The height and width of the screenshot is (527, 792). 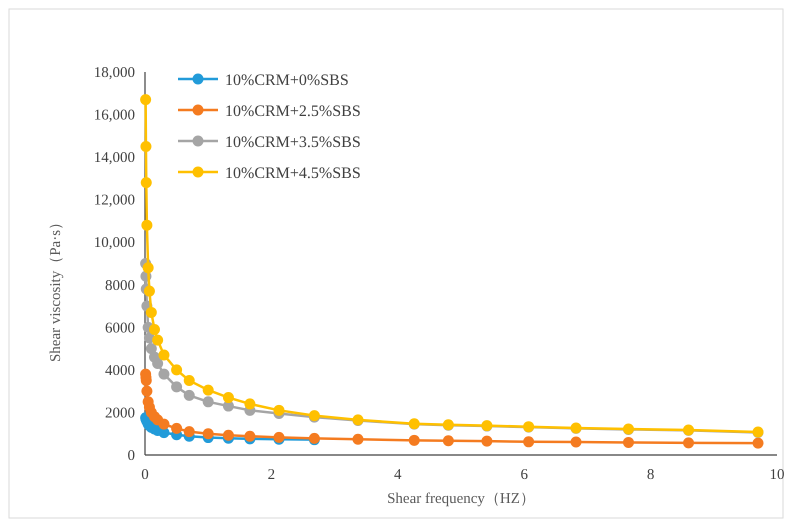 What do you see at coordinates (461, 499) in the screenshot?
I see `x-axis-title: Shear frequency（HZ）` at bounding box center [461, 499].